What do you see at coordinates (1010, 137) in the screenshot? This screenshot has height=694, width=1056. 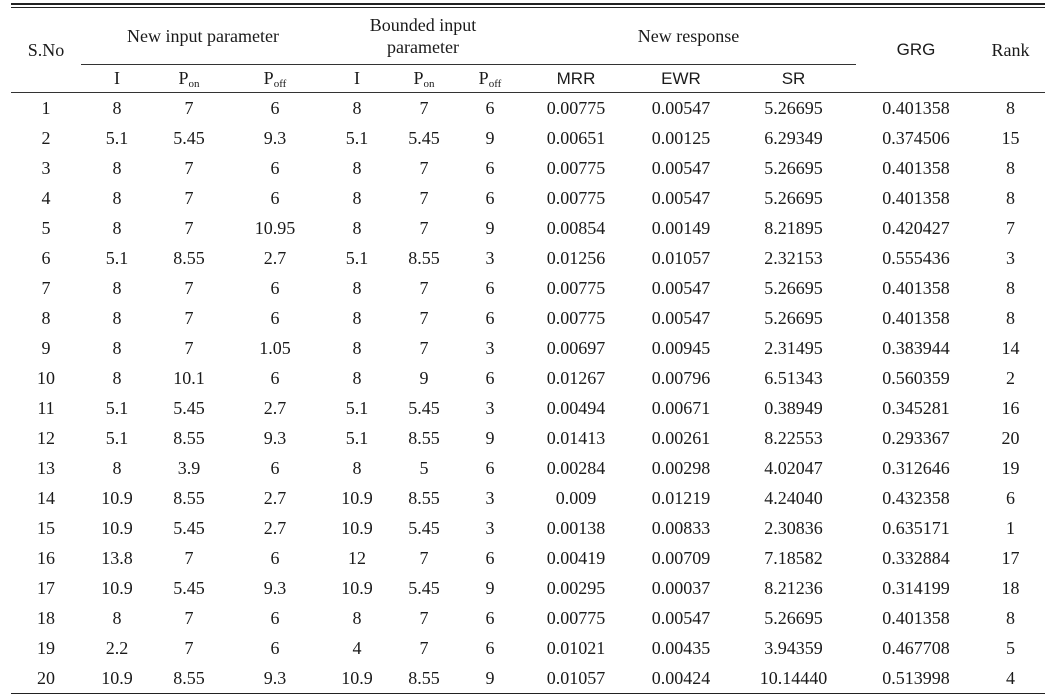 I see `rank-cell: 15` at bounding box center [1010, 137].